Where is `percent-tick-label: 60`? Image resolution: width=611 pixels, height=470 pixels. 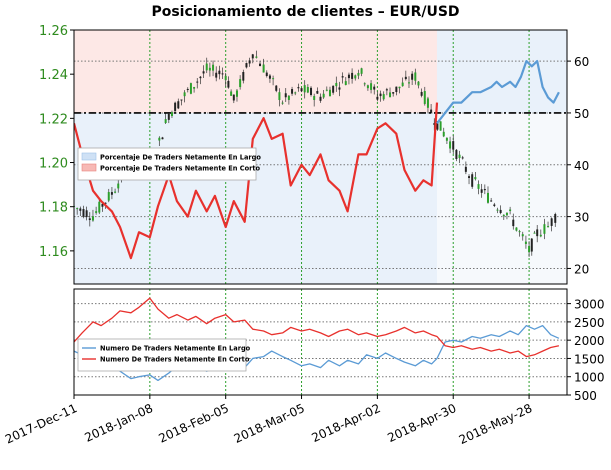 percent-tick-label: 60 is located at coordinates (581, 62).